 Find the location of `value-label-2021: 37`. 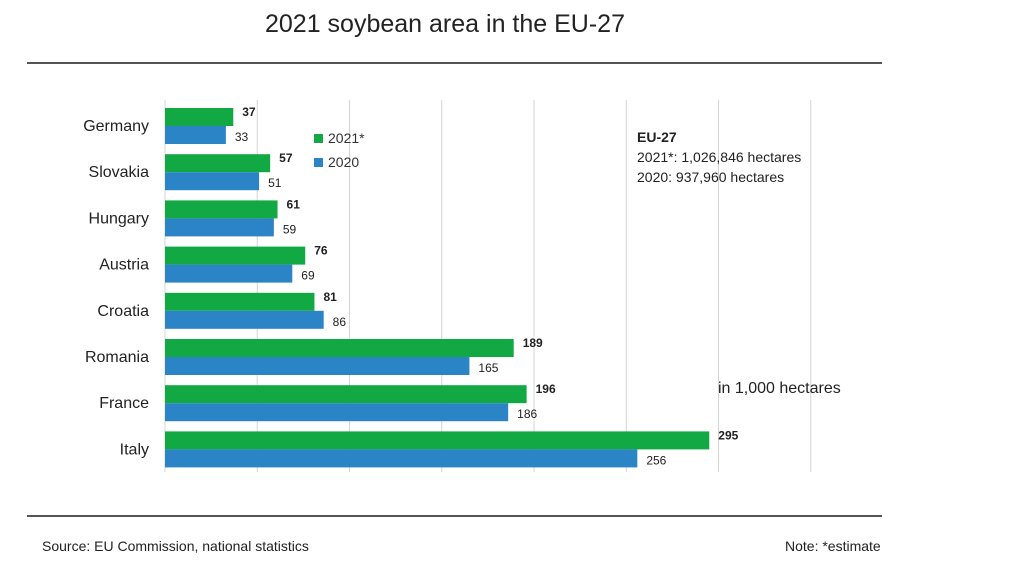

value-label-2021: 37 is located at coordinates (249, 112).